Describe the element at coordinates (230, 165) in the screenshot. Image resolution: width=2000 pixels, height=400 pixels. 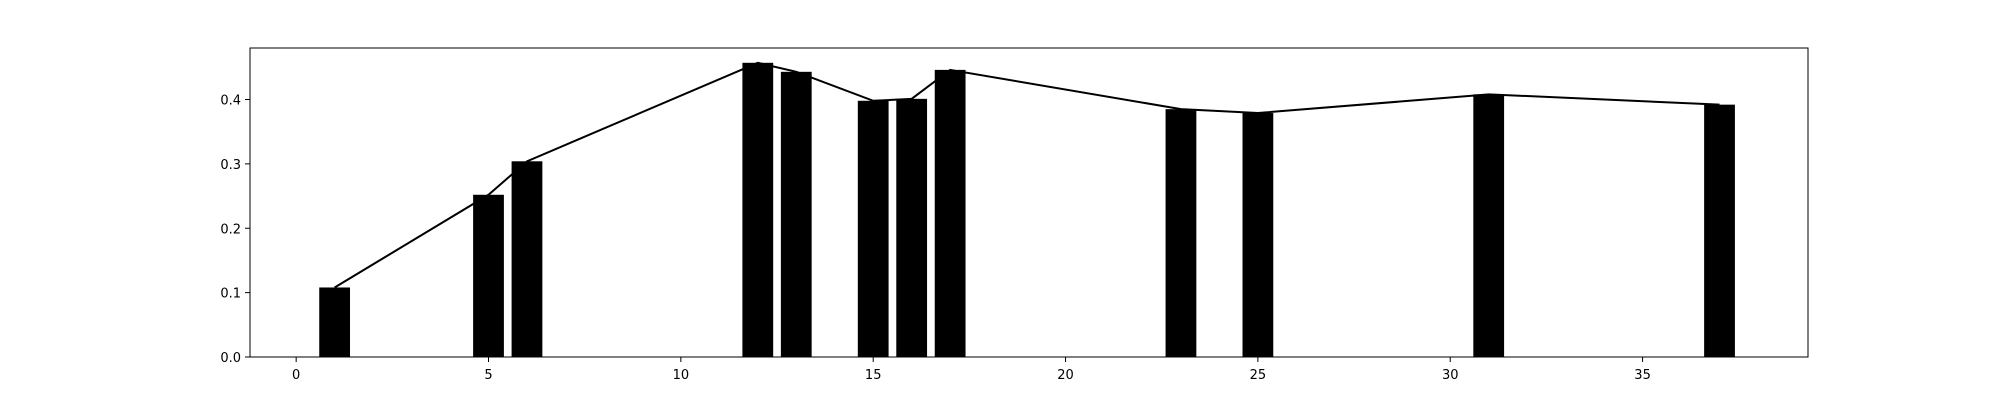
I see `y-tick-label: 0.3` at that location.